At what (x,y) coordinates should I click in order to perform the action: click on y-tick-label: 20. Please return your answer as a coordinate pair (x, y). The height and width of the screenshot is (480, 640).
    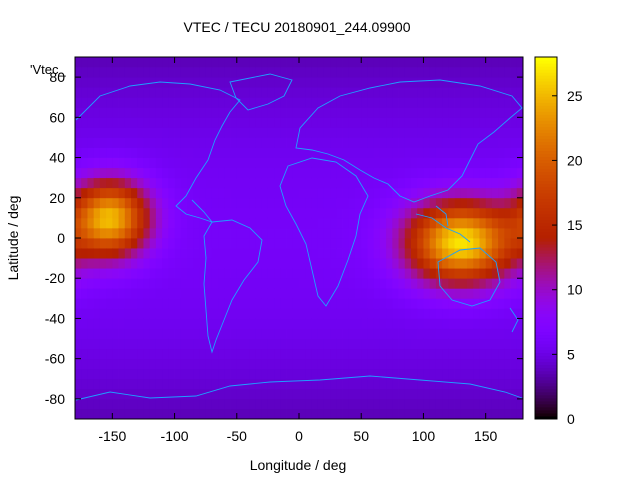
    Looking at the image, I should click on (57, 198).